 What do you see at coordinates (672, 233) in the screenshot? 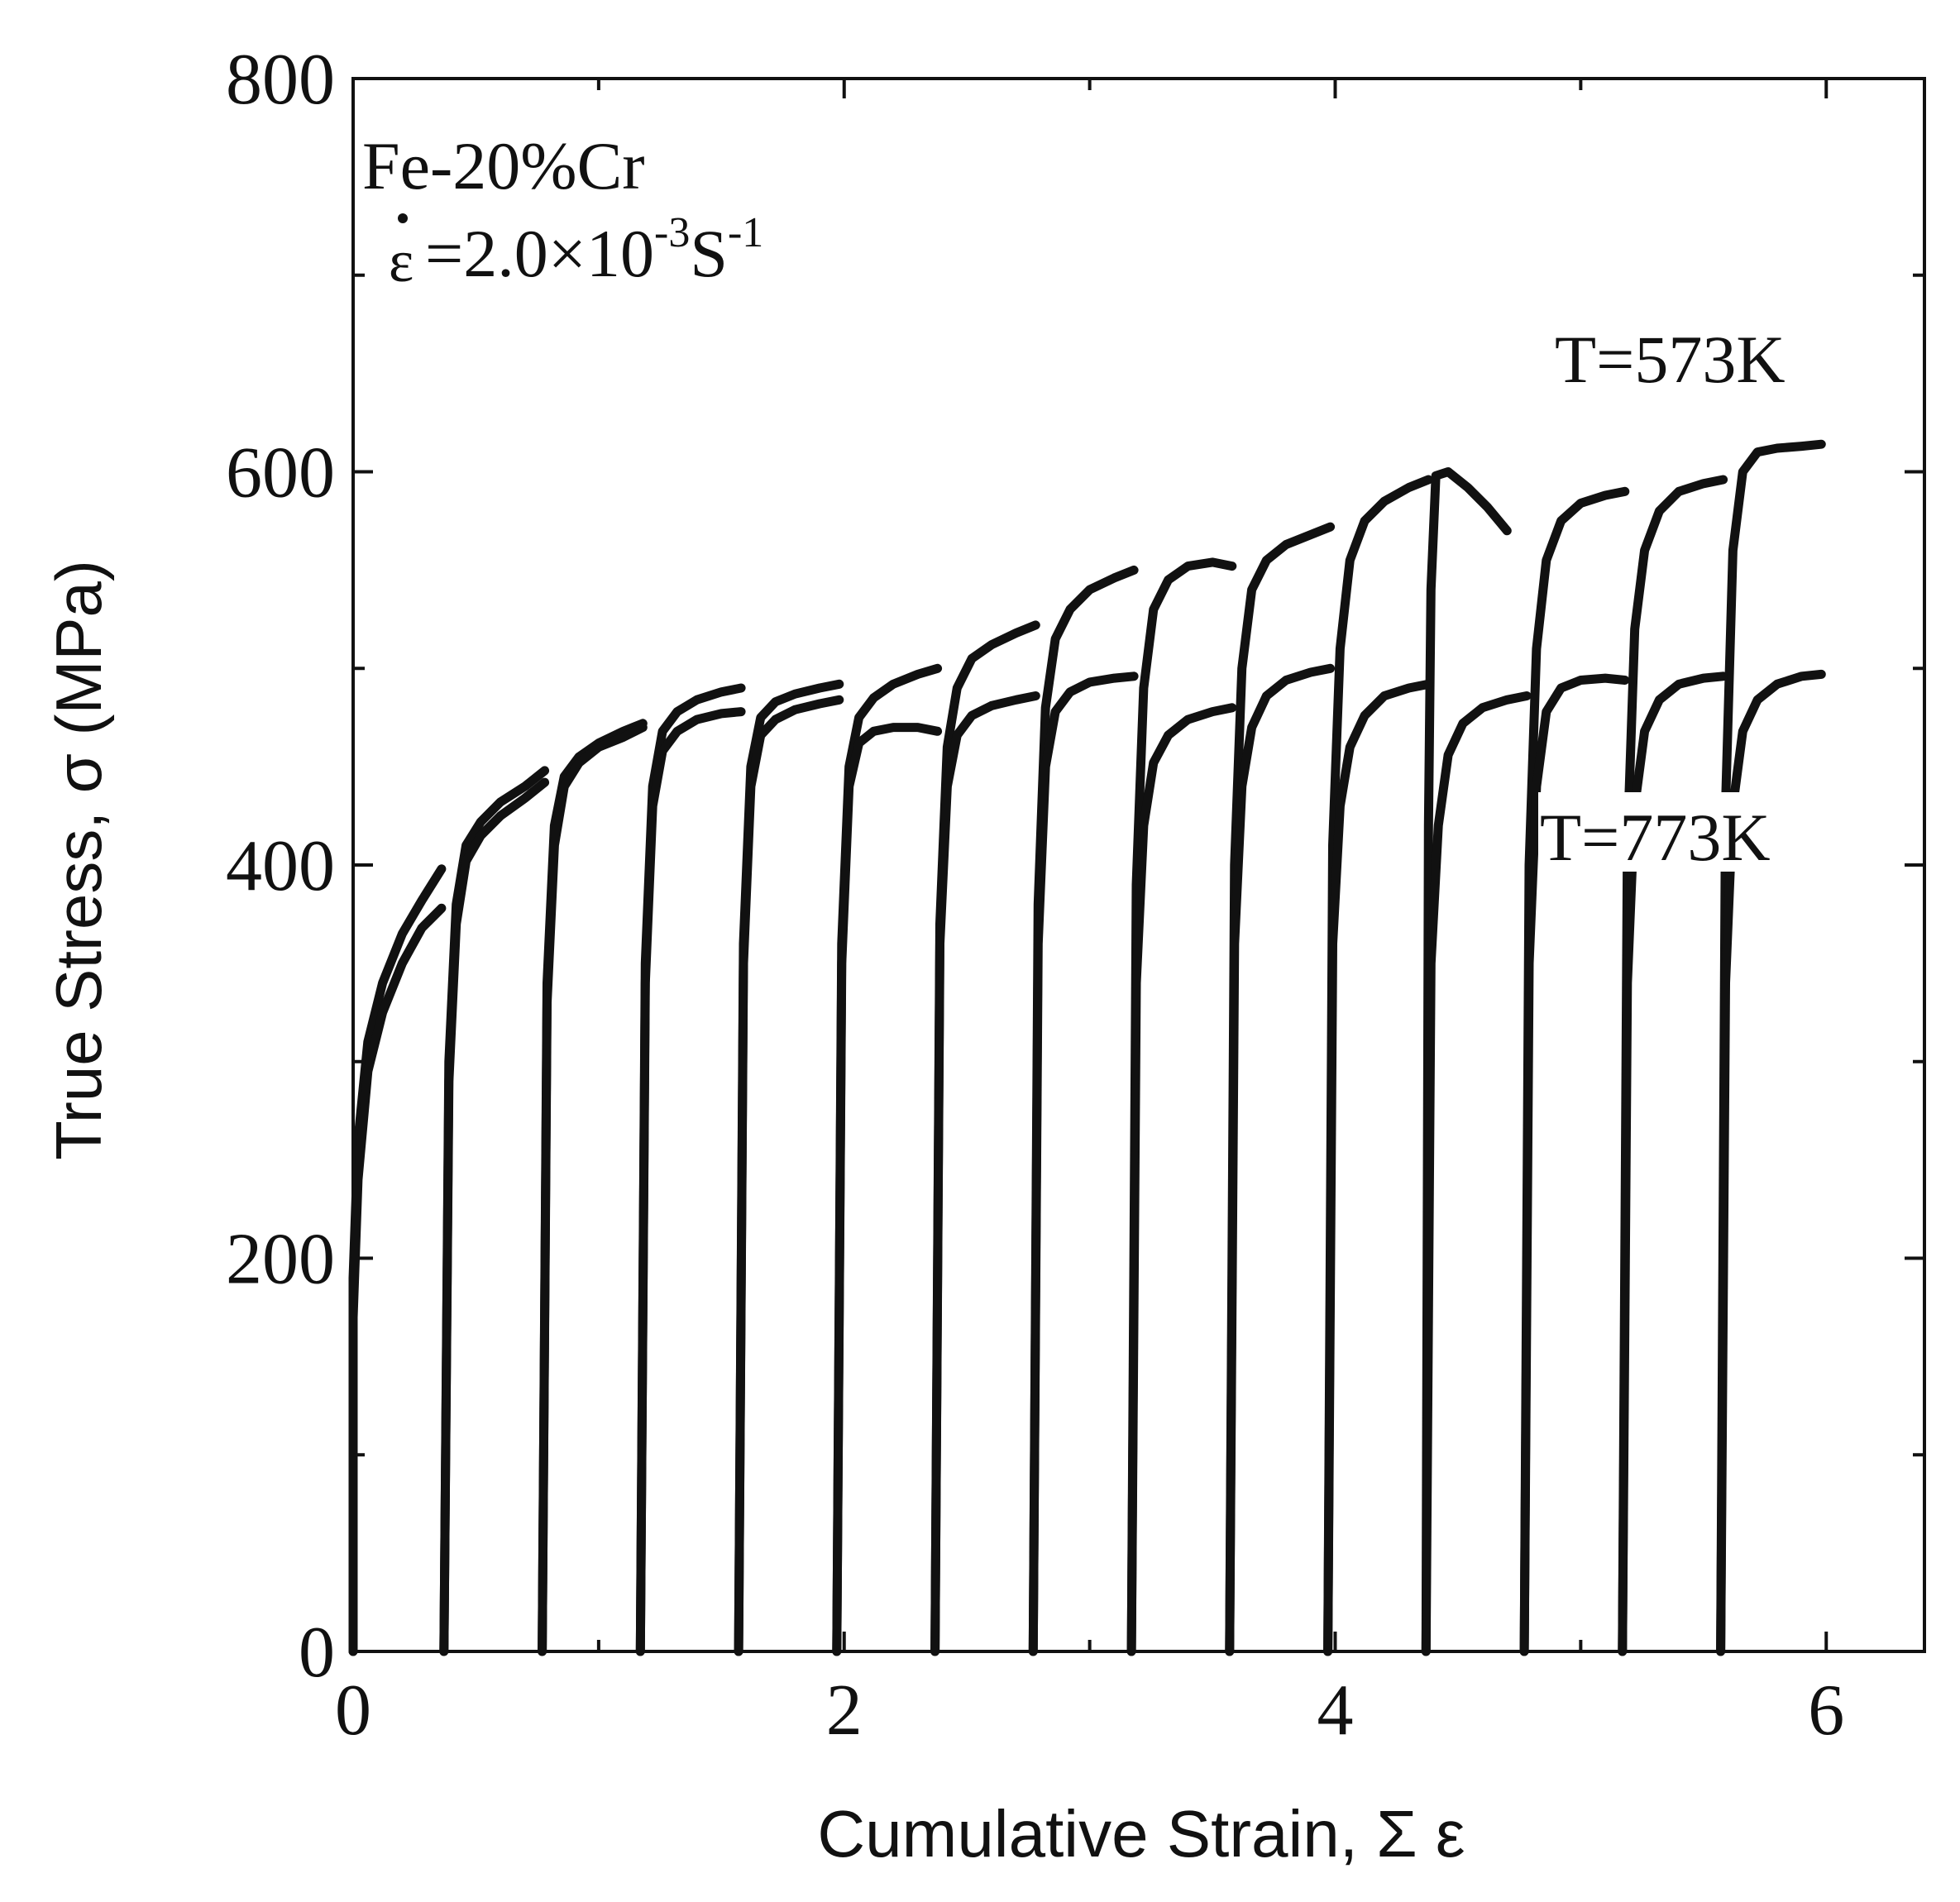
I see `rate-exp1: -3` at bounding box center [672, 233].